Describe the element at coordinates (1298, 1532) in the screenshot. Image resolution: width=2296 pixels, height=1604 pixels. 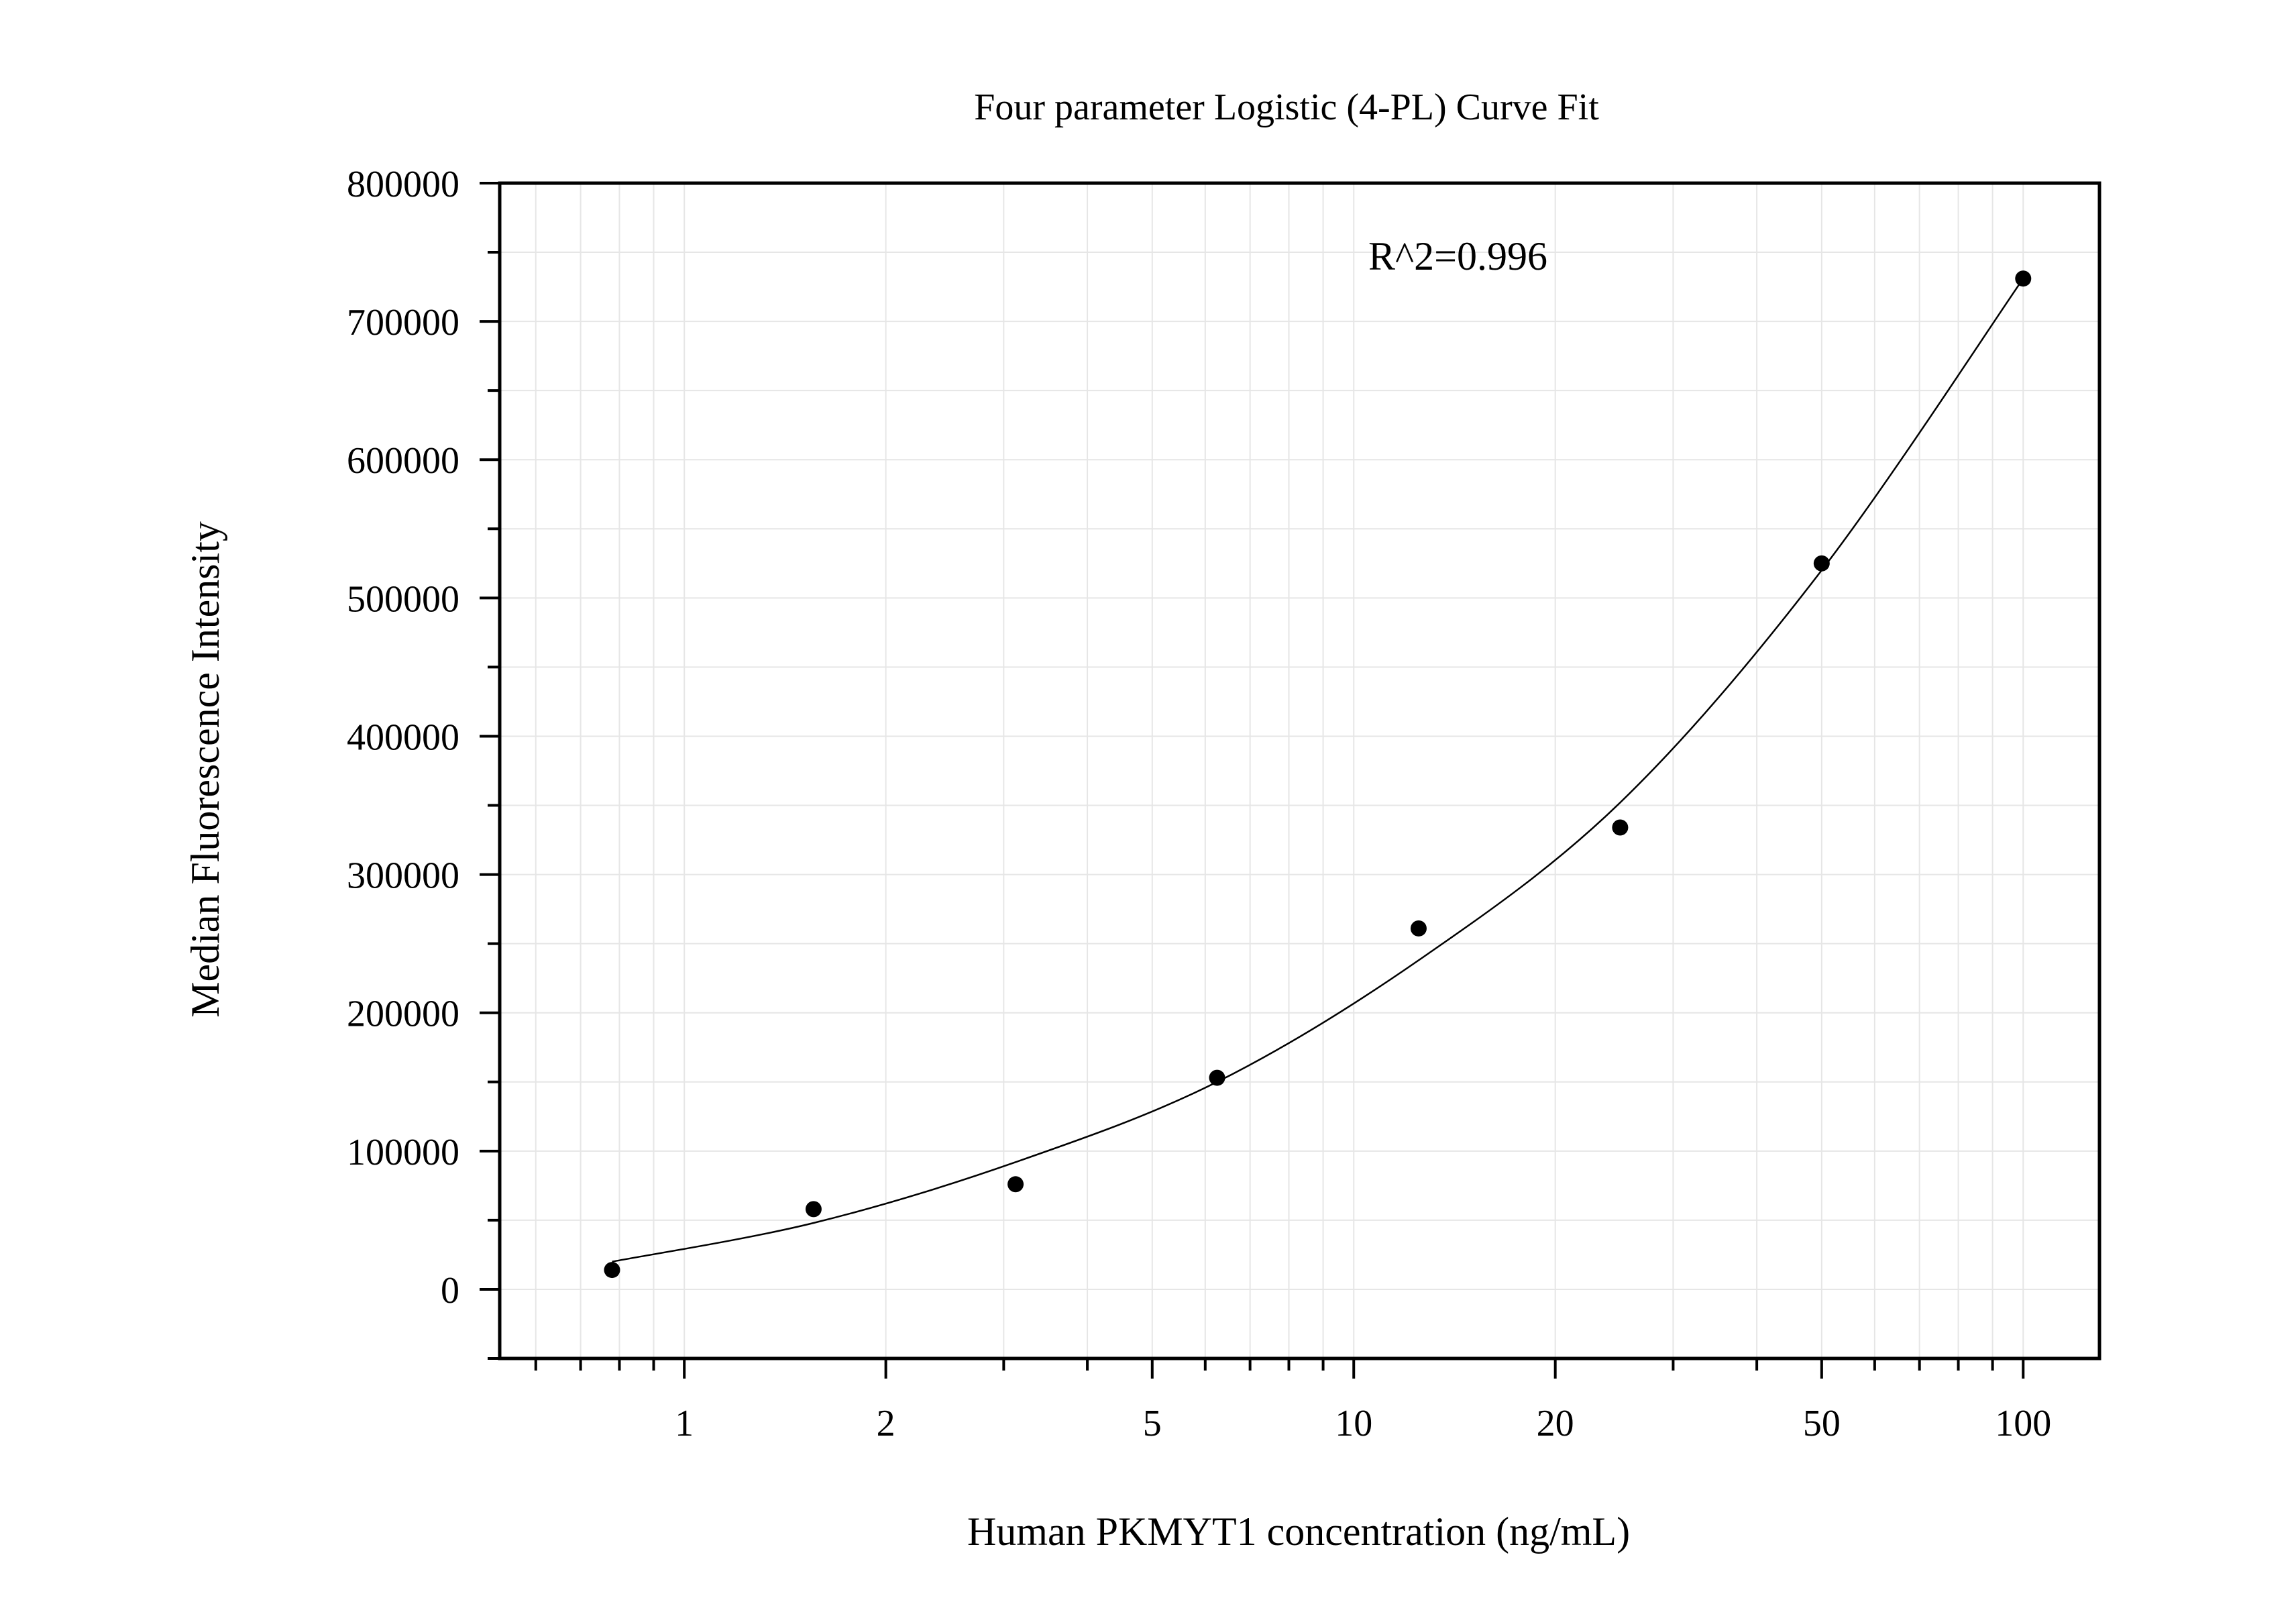
I see `x-axis-label: Human PKMYT1 concentration (ng/mL)` at that location.